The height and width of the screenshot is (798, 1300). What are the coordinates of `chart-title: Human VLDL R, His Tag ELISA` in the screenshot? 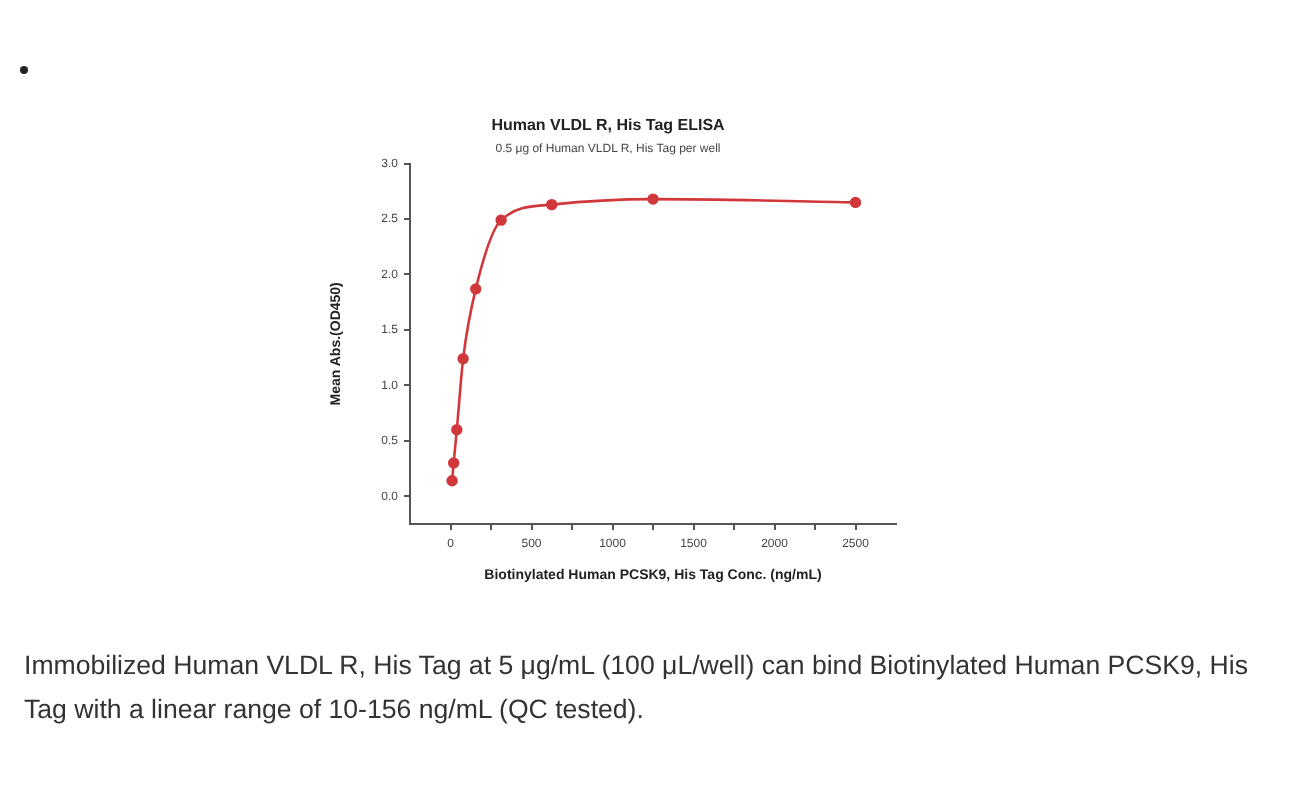 It's located at (608, 125).